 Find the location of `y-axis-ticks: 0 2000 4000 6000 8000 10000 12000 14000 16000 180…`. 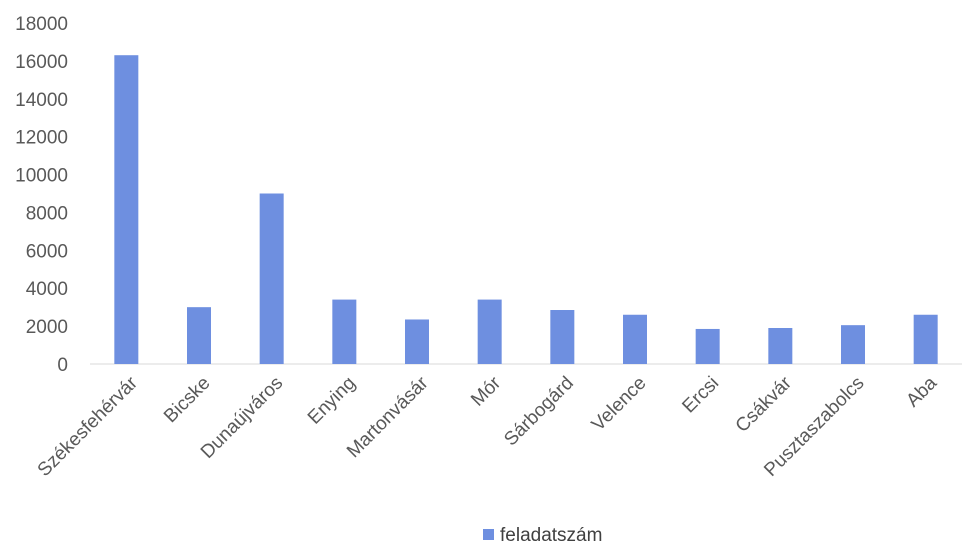

y-axis-ticks: 0 2000 4000 6000 8000 10000 12000 14000 16000 180… is located at coordinates (41, 195).